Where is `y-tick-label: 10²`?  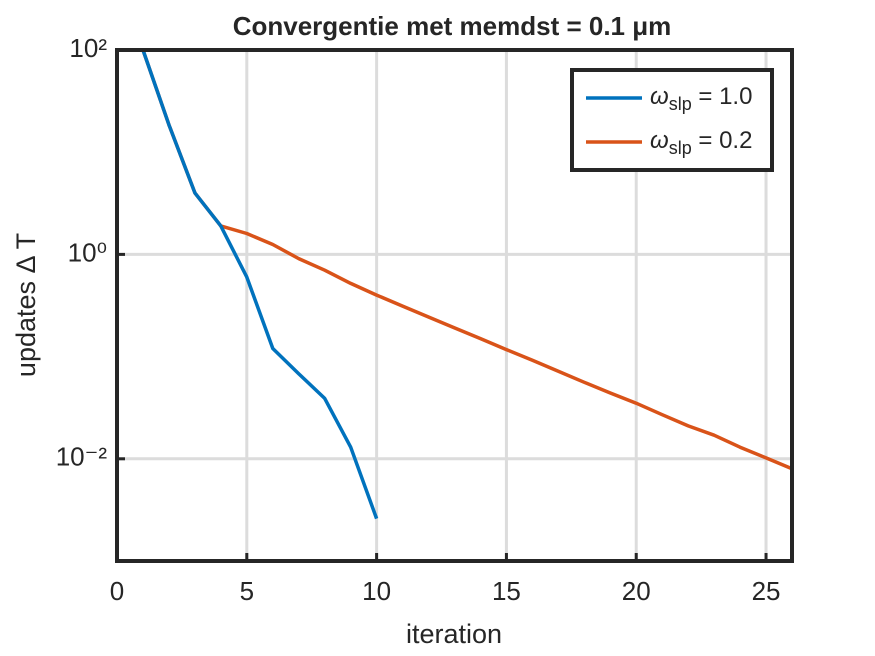
y-tick-label: 10² is located at coordinates (88, 48).